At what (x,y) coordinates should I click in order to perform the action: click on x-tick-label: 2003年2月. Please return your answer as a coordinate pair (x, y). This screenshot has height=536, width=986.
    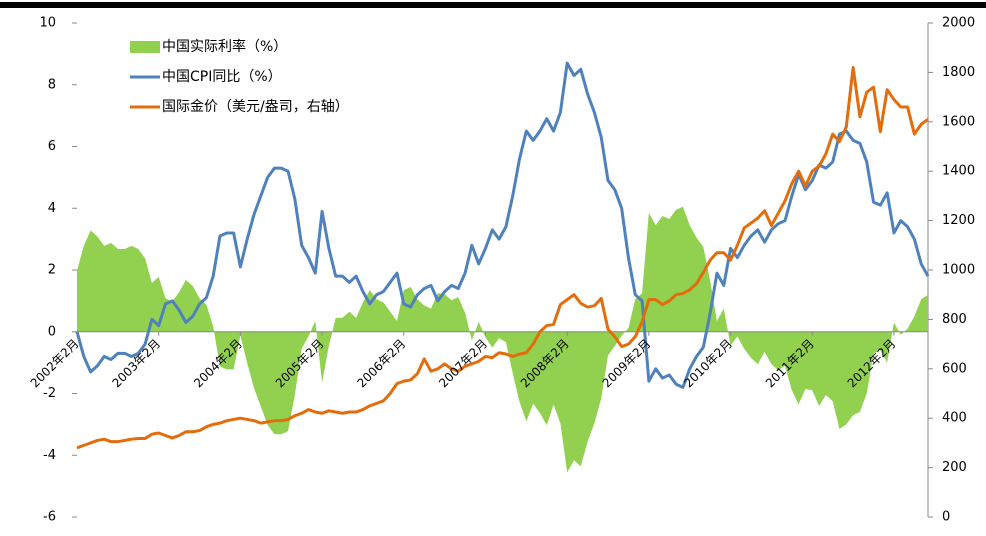
    Looking at the image, I should click on (136, 363).